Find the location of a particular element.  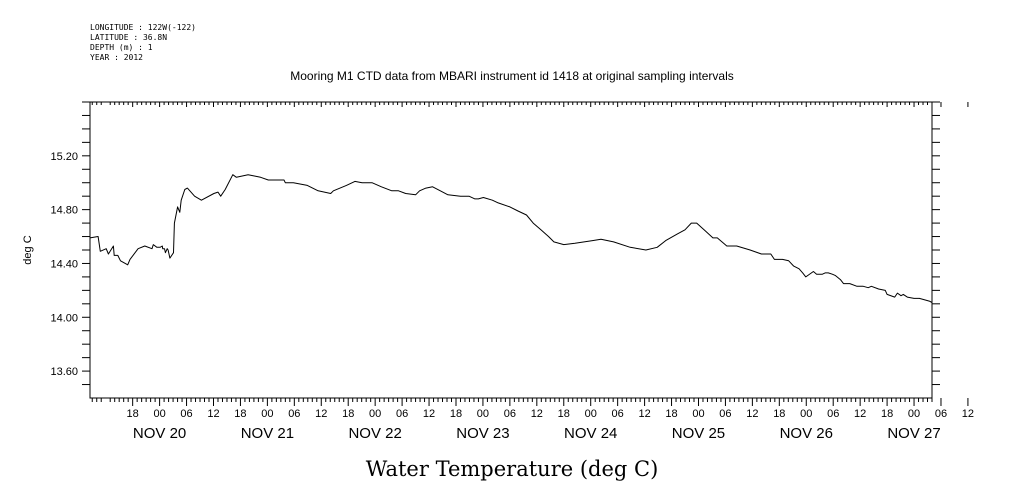

x-day-tick-label: NOV 23 is located at coordinates (482, 433).